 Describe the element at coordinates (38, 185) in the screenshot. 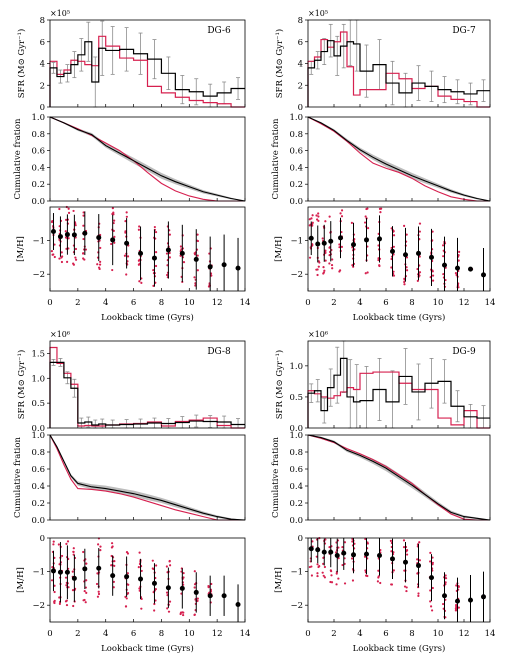

I see `panel-dg-6-cum-ytick-label: 0.2` at that location.